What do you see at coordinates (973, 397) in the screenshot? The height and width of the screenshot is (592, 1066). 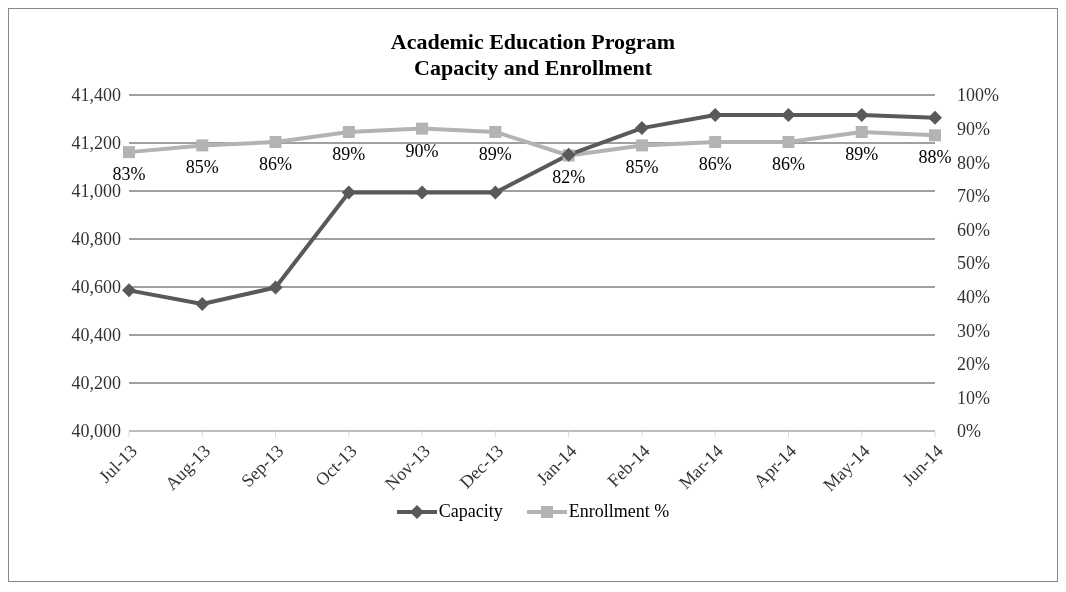 I see `y2-tick-label: 10%` at bounding box center [973, 397].